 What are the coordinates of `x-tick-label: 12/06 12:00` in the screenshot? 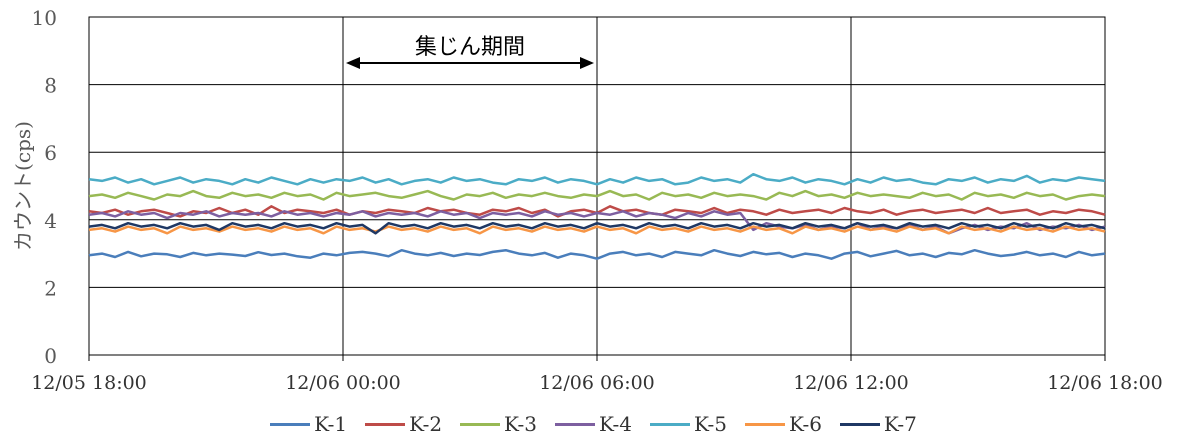 It's located at (851, 383).